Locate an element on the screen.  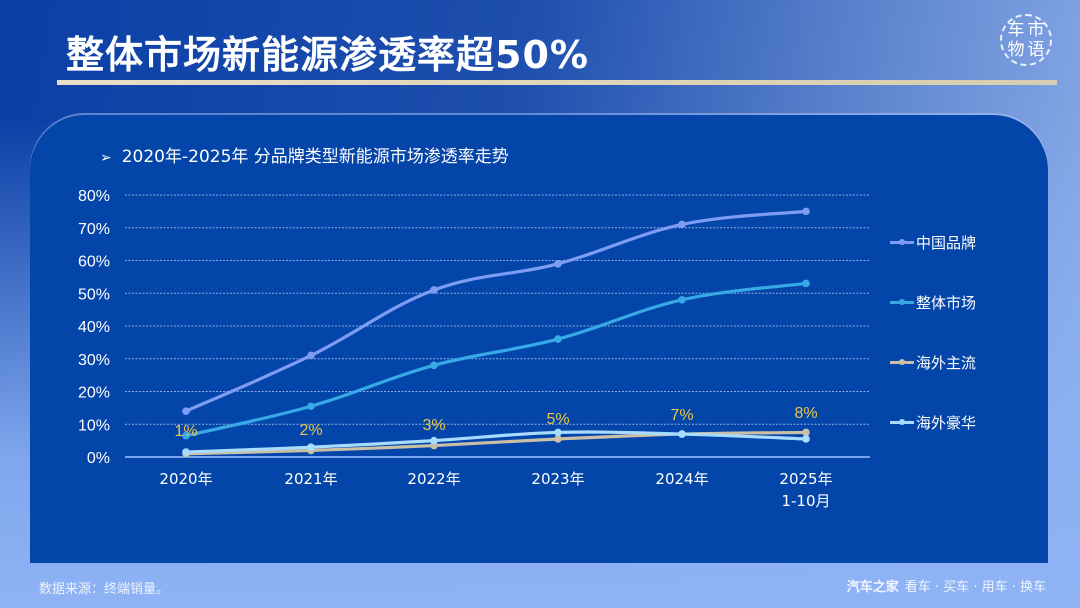
chart-subtitle: ➢ 2020年-2025年 分品牌类型新能源市场渗透率走势 is located at coordinates (304, 154).